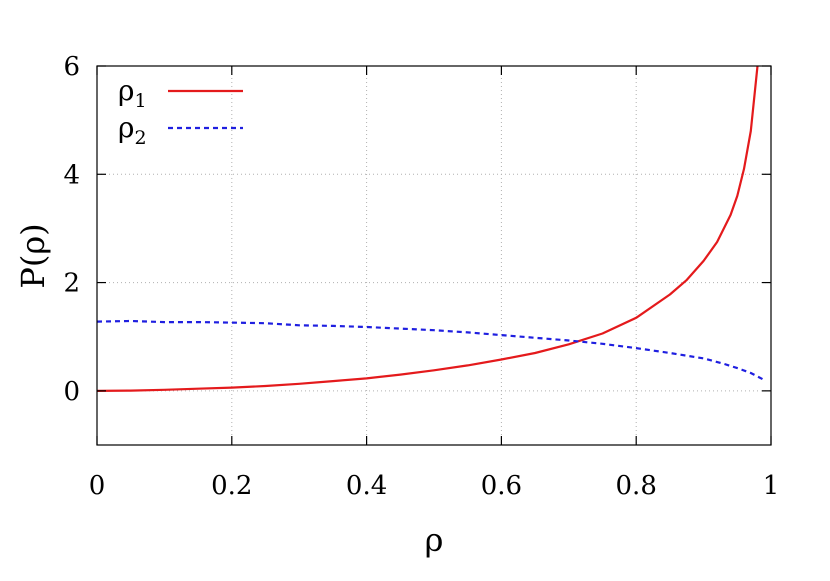  I want to click on legend-label-2: ρ2, so click(132, 130).